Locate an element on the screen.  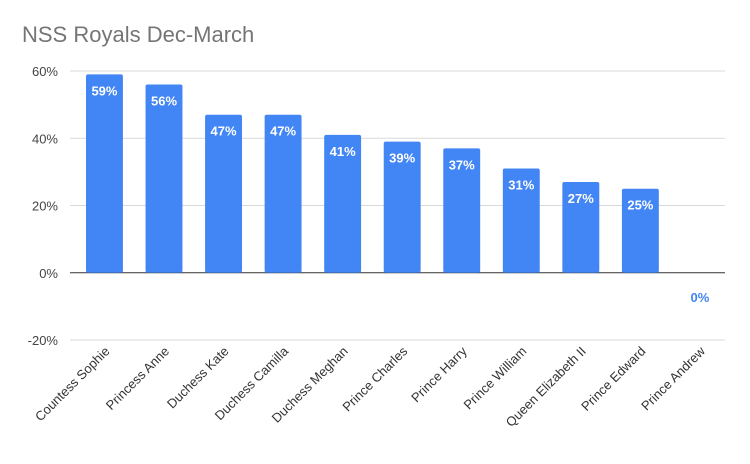
y-tick-label: 60% is located at coordinates (45, 71).